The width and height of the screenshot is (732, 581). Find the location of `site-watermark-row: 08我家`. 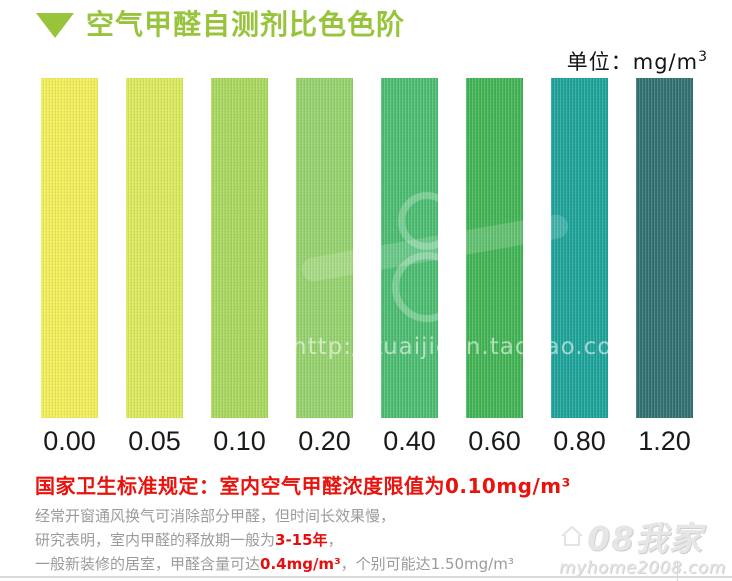

site-watermark-row: 08我家 is located at coordinates (641, 536).